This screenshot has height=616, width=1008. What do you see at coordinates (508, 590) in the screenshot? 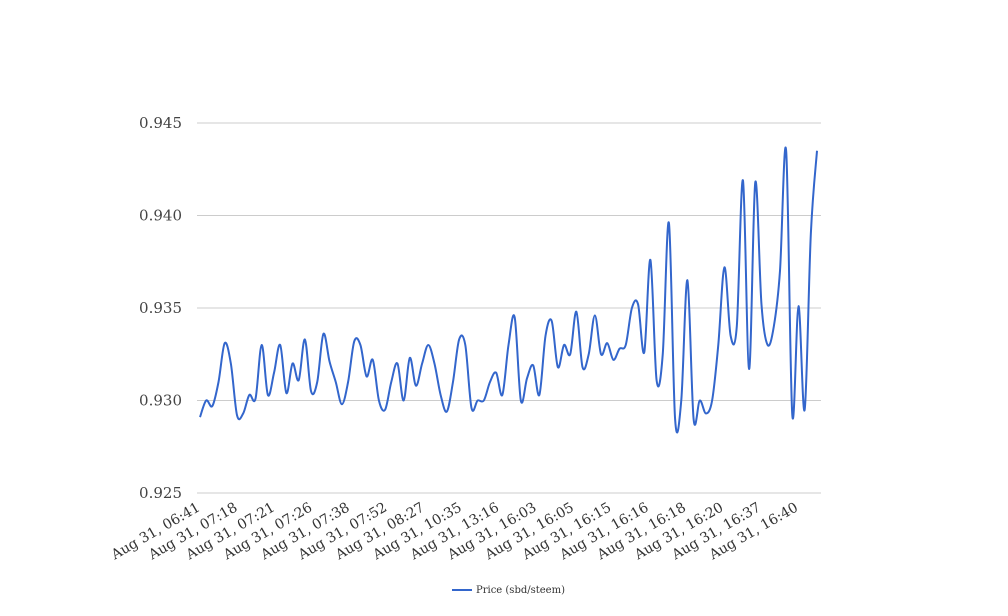
I see `legend: Price (sbd/steem)` at bounding box center [508, 590].